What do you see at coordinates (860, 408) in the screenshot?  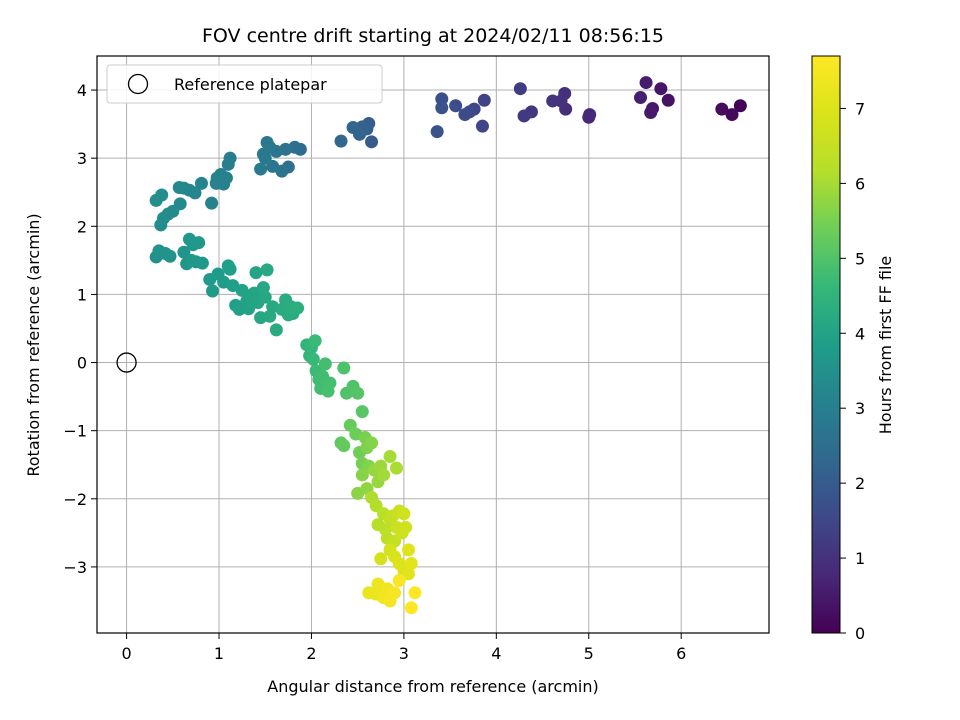 I see `colorbar-tick-label: 3` at bounding box center [860, 408].